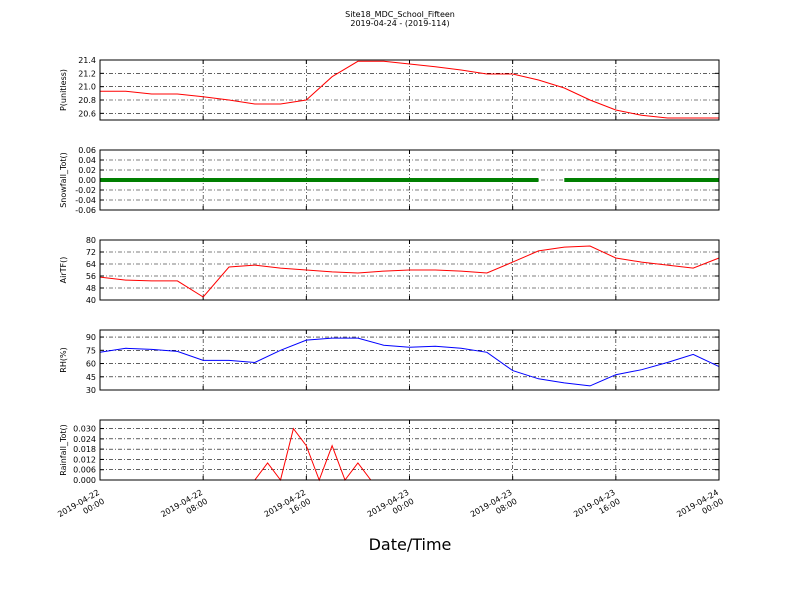 This screenshot has height=600, width=800. What do you see at coordinates (87, 170) in the screenshot?
I see `y-tick-label: 0.02` at bounding box center [87, 170].